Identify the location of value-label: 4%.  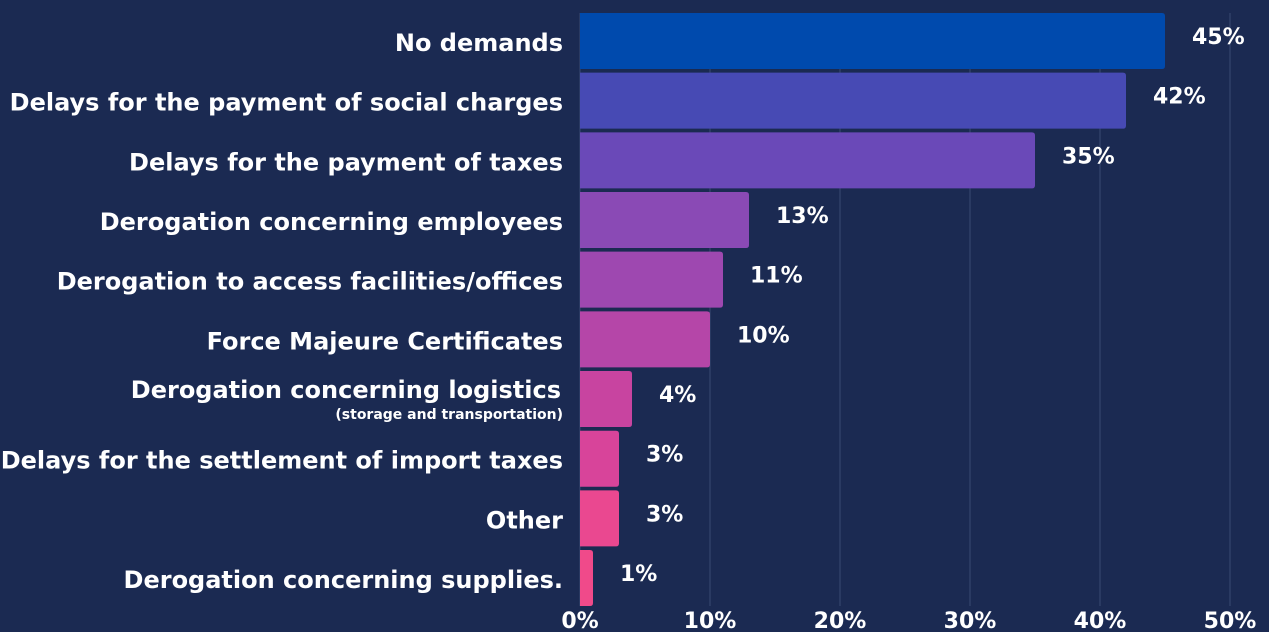
(677, 395).